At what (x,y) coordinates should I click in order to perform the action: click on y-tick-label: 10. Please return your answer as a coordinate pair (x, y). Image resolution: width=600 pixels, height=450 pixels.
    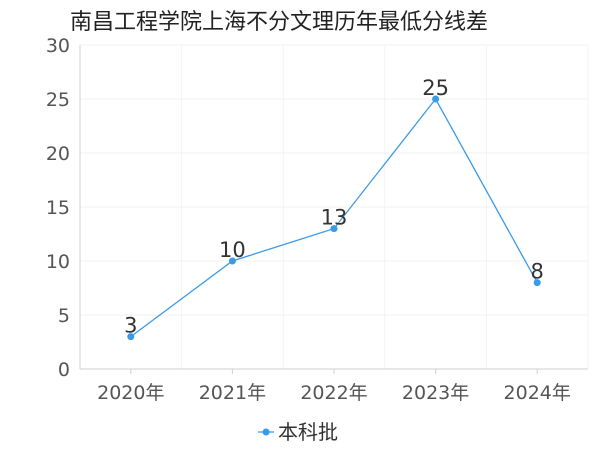
    Looking at the image, I should click on (58, 262).